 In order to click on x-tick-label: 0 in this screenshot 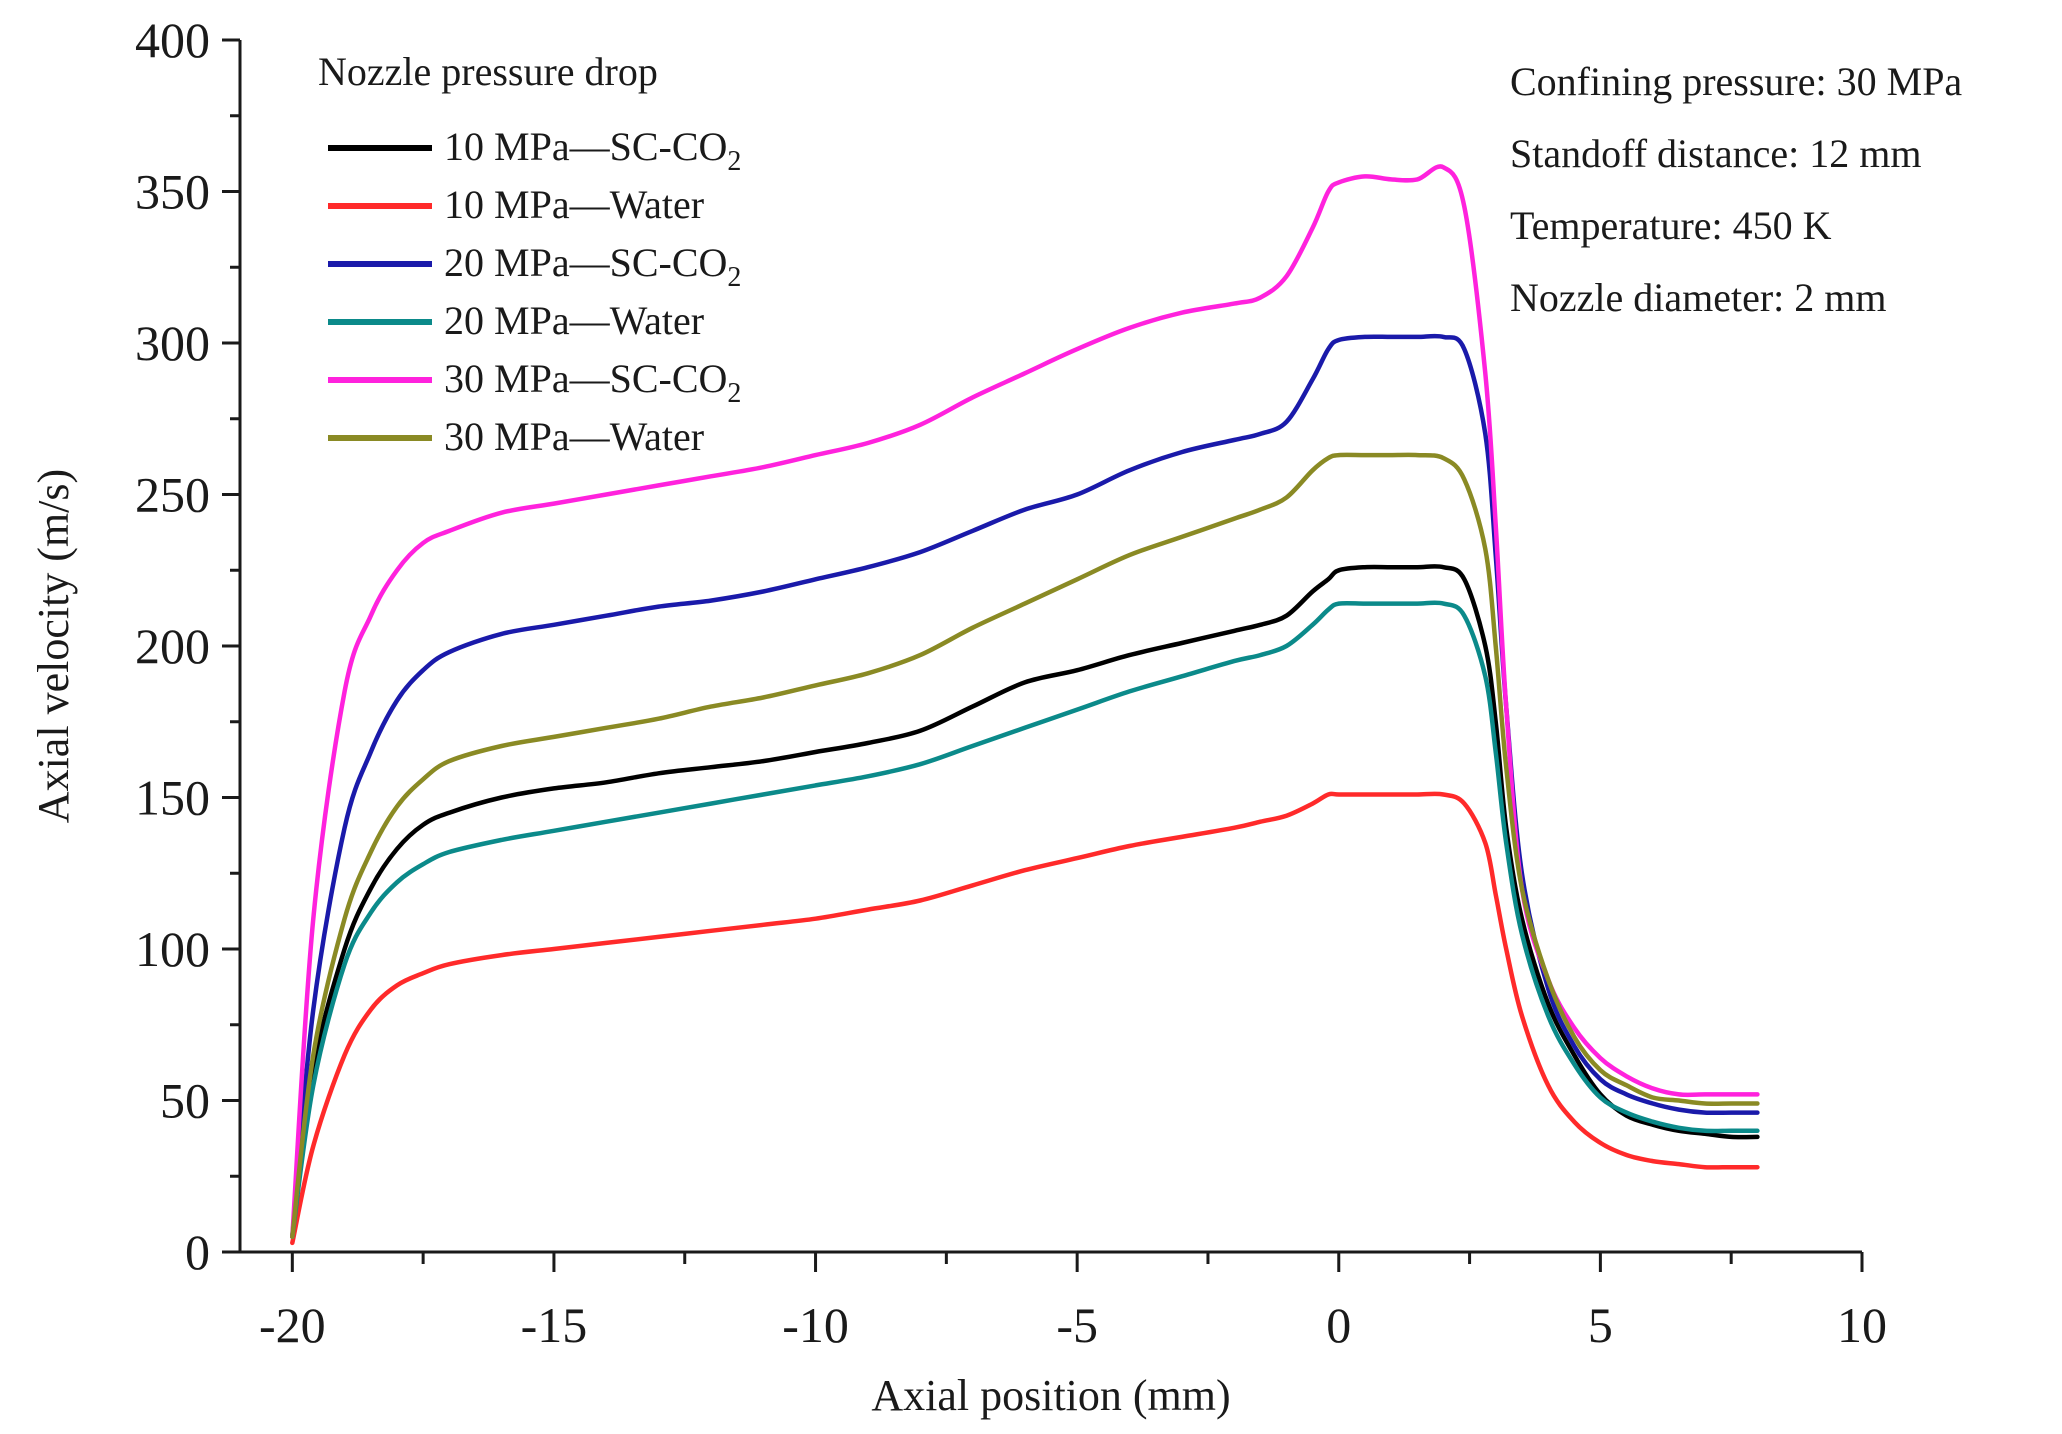, I will do `click(1338, 1325)`.